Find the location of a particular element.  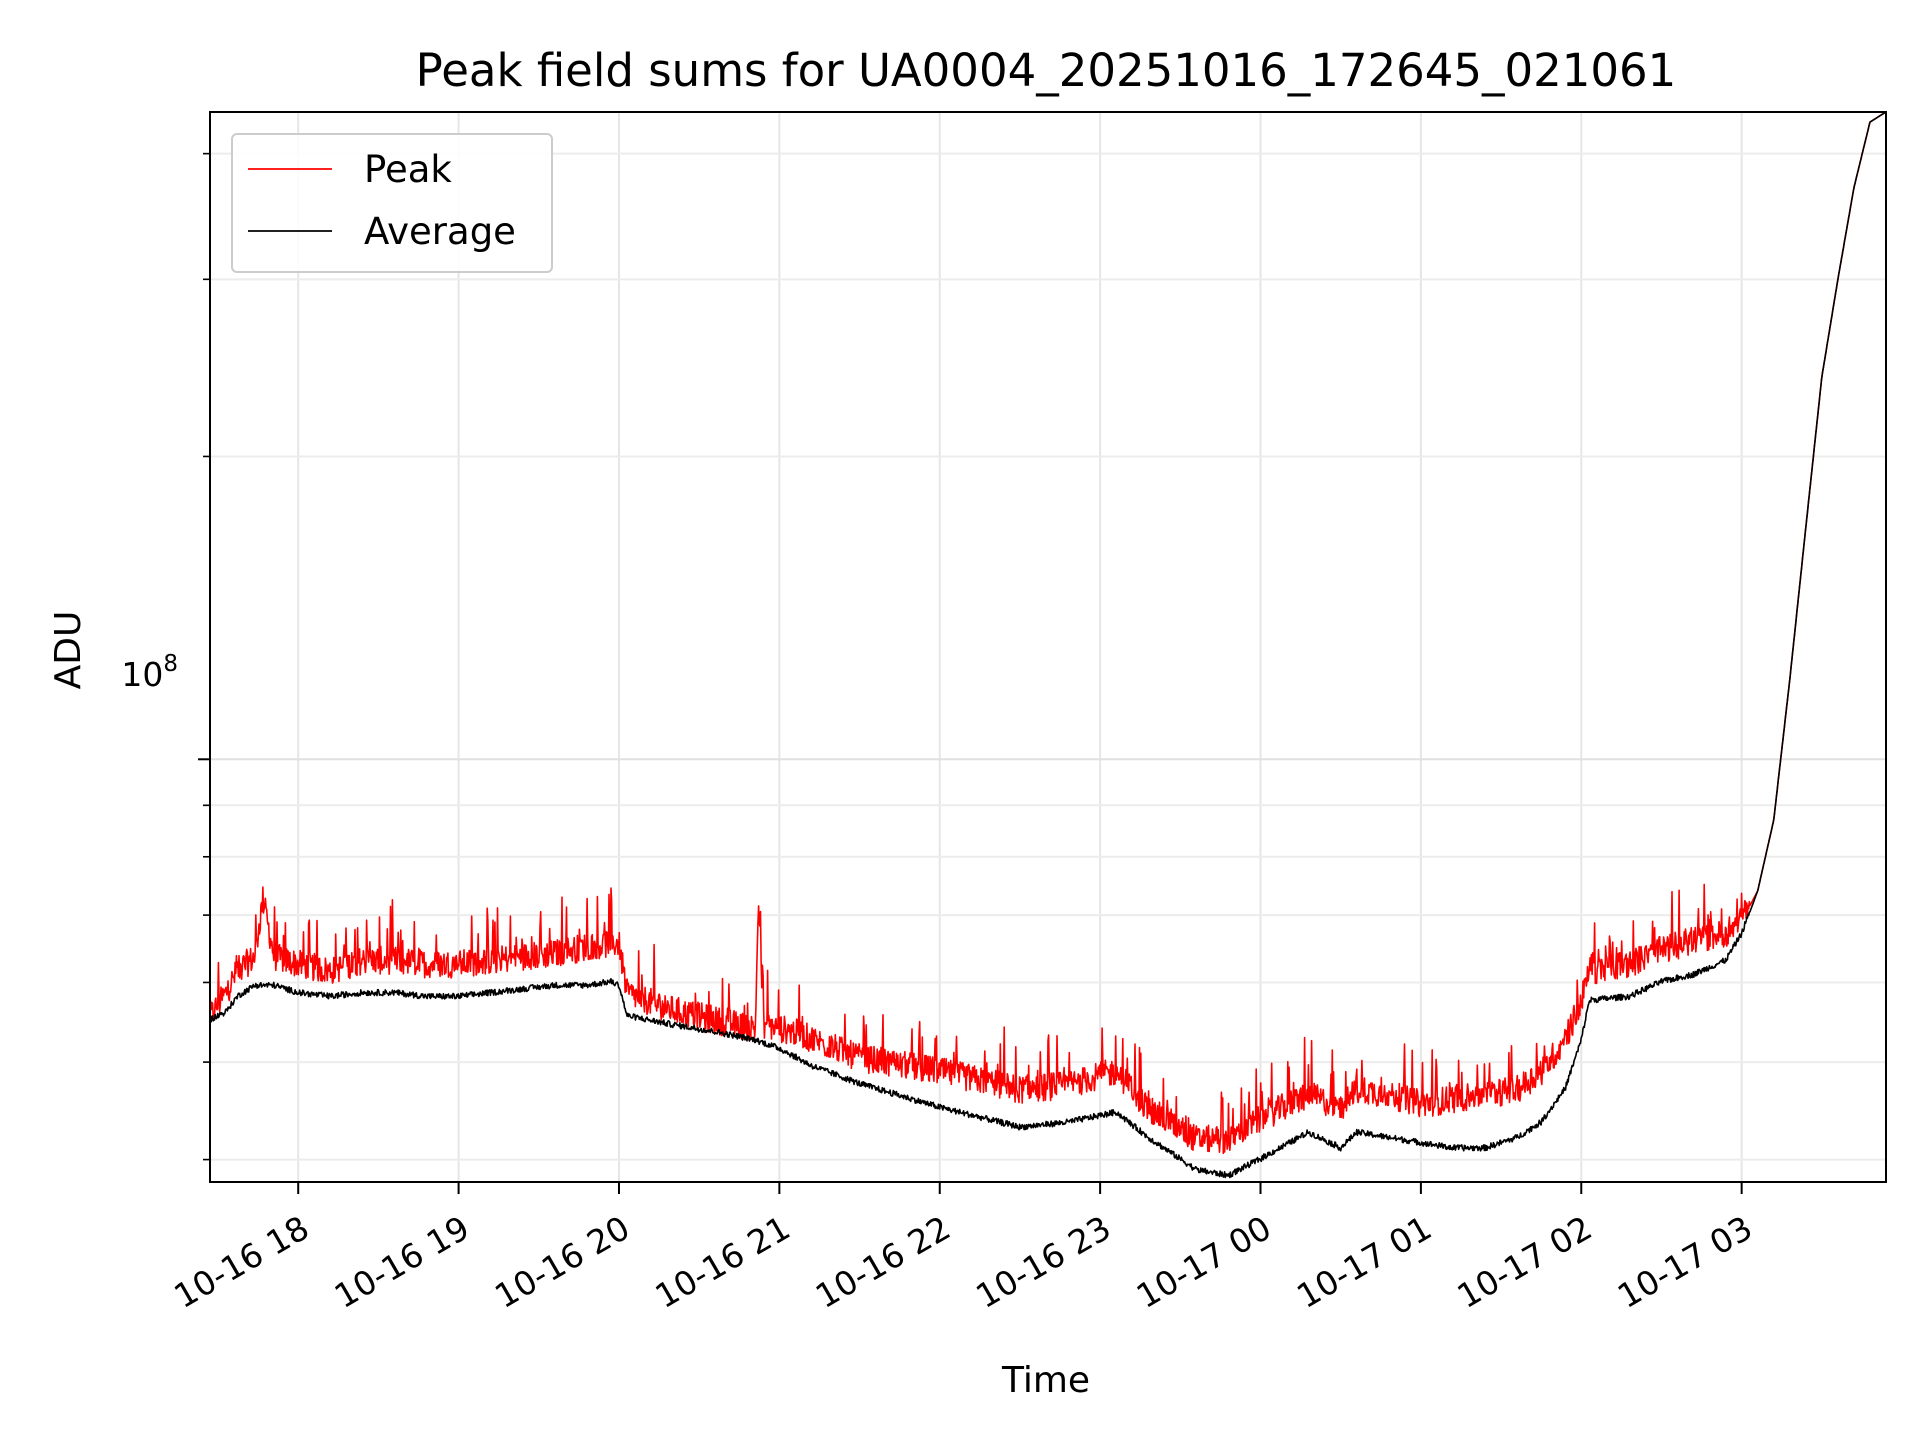

legend: Peak Average is located at coordinates (392, 203).